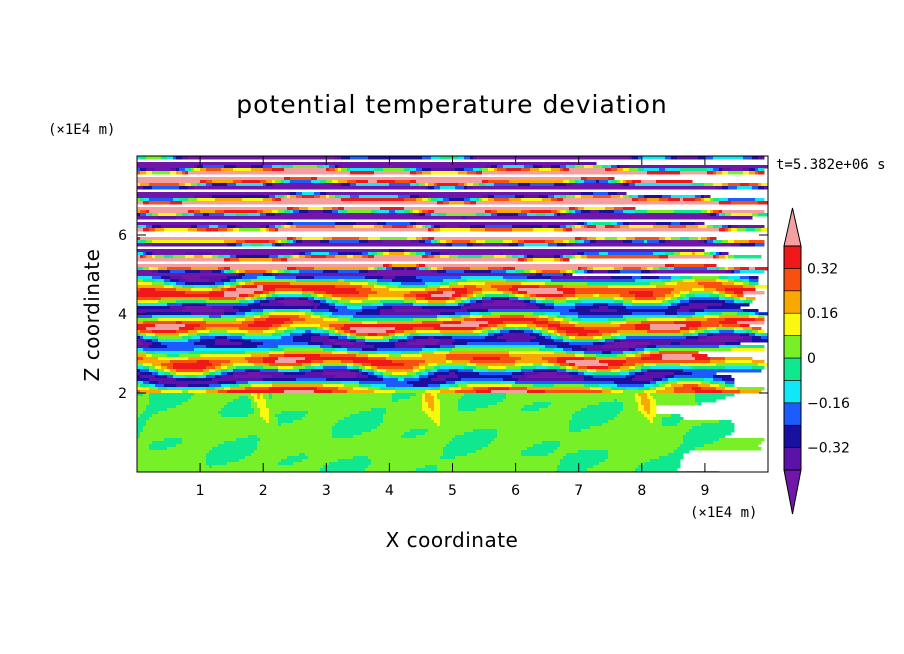 The image size is (904, 654). I want to click on x-tick-label: 8, so click(641, 491).